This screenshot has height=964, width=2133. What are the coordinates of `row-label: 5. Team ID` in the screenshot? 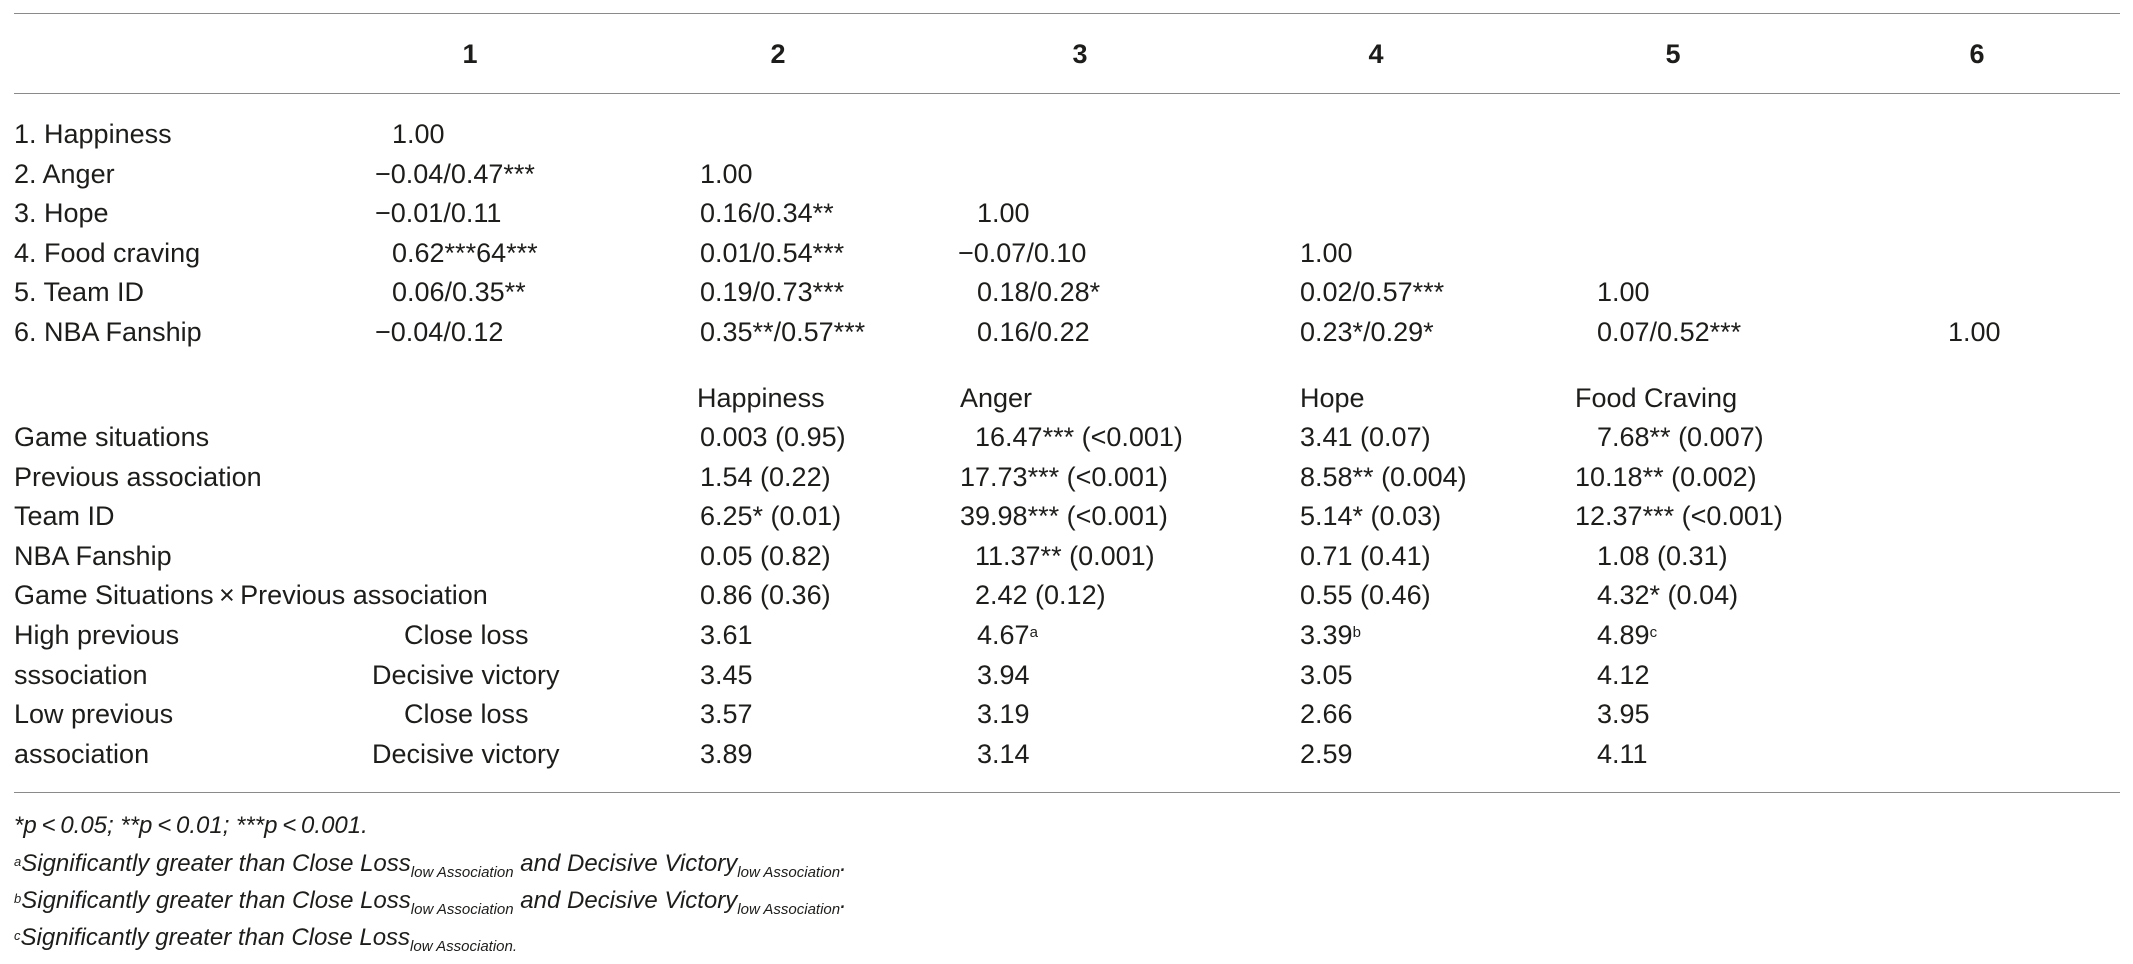 It's located at (79, 292).